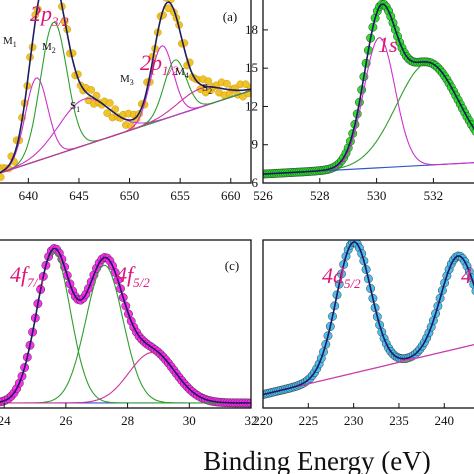 Image resolution: width=474 pixels, height=474 pixels. What do you see at coordinates (445, 420) in the screenshot?
I see `x-tick-label: 240` at bounding box center [445, 420].